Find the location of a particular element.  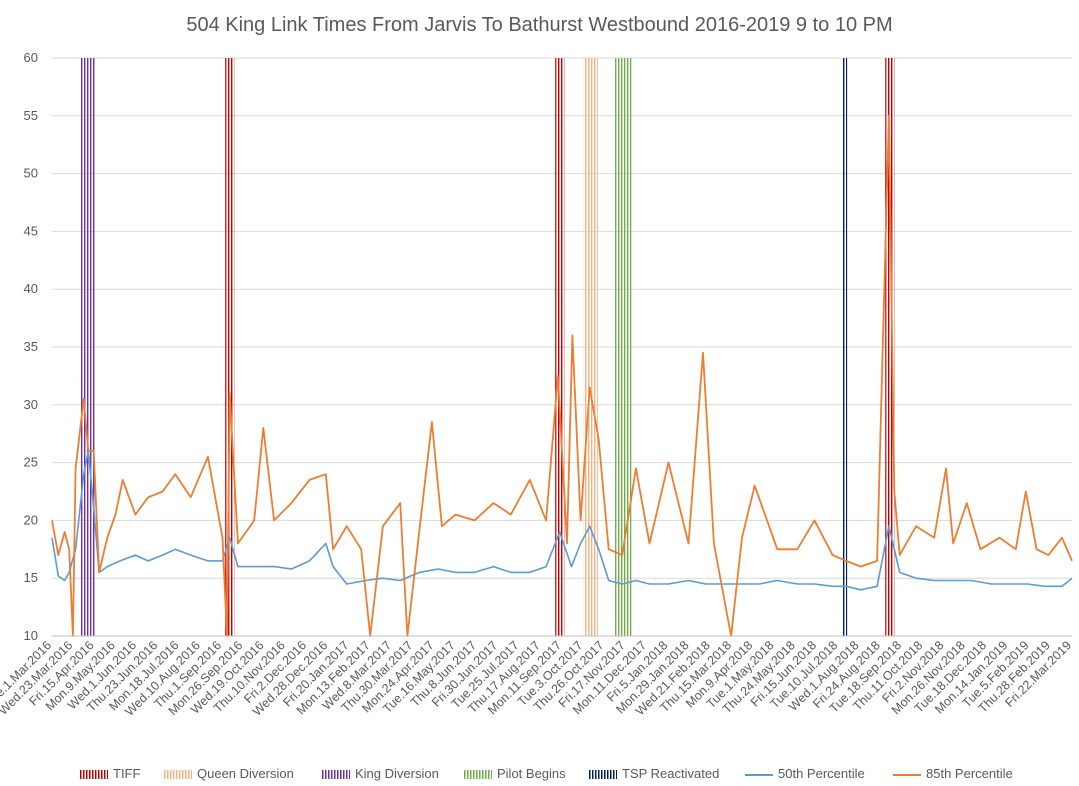

legend-label-queen-diversion: Queen Diversion is located at coordinates (245, 773).